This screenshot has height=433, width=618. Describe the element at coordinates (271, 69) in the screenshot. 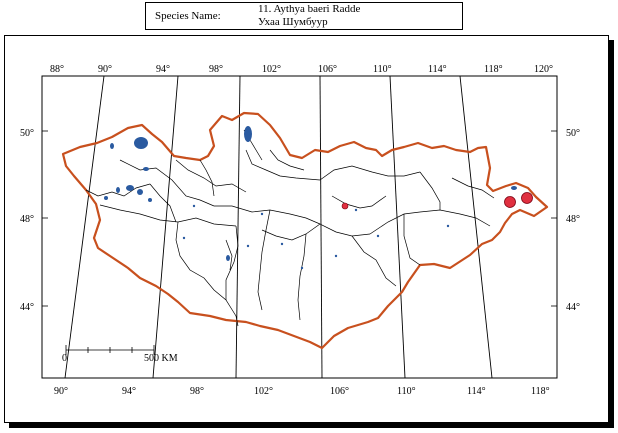

I see `top-lon-label: 102°` at that location.